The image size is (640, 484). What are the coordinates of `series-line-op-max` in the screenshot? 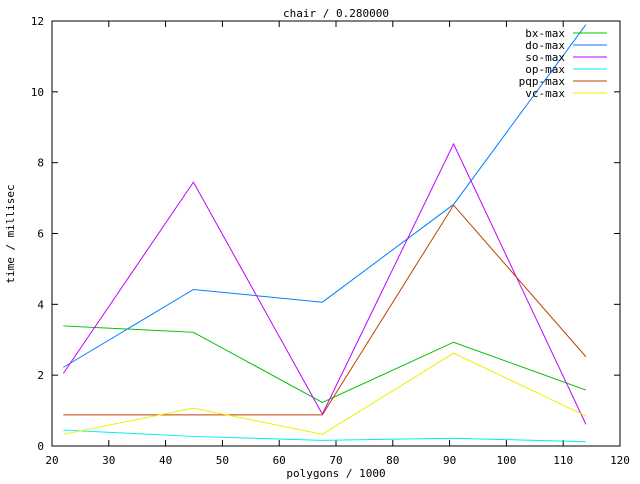 It's located at (324, 436).